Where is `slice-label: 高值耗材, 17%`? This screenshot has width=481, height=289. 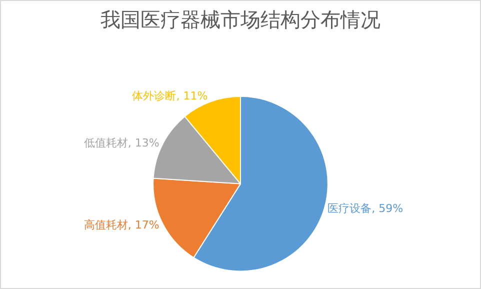 slice-label: 高值耗材, 17% is located at coordinates (122, 225).